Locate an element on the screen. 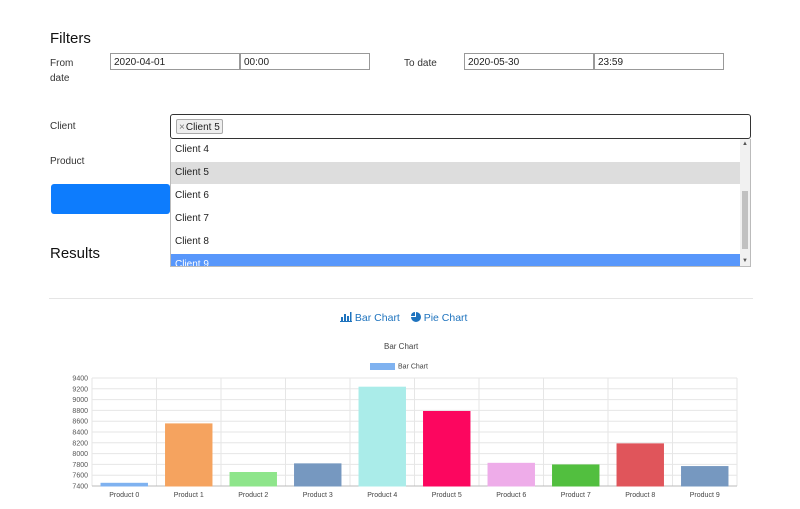 This screenshot has height=509, width=800. client-option-highlighted: Client 9 is located at coordinates (456, 260).